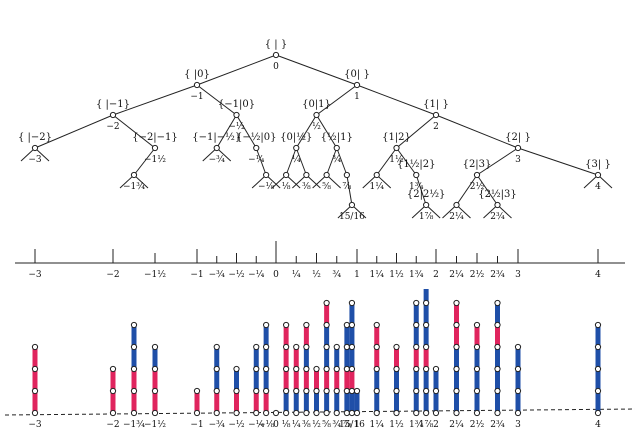  Describe the element at coordinates (134, 175) in the screenshot. I see `tree-node--1-` at that location.